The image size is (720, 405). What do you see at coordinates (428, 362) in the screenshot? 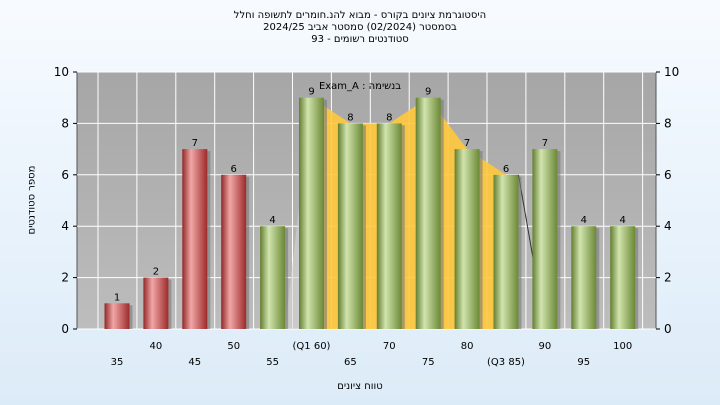
I see `x-tick-label: 75` at bounding box center [428, 362].